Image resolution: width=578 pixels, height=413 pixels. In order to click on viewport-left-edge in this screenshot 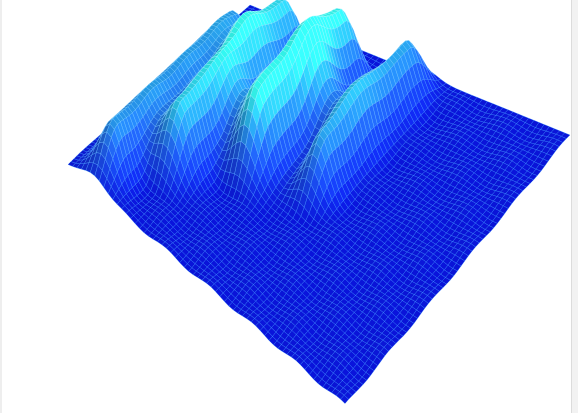, I will do `click(1, 206)`.